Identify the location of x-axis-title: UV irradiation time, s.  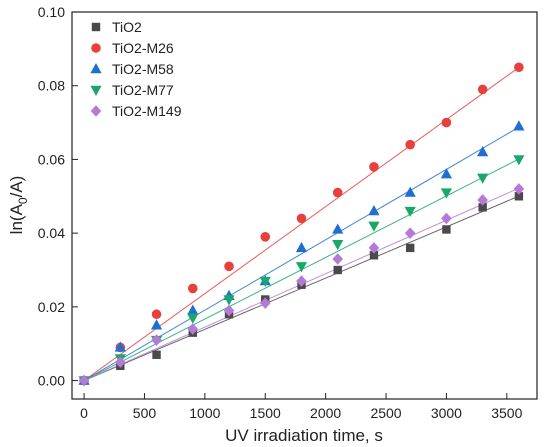
(304, 435).